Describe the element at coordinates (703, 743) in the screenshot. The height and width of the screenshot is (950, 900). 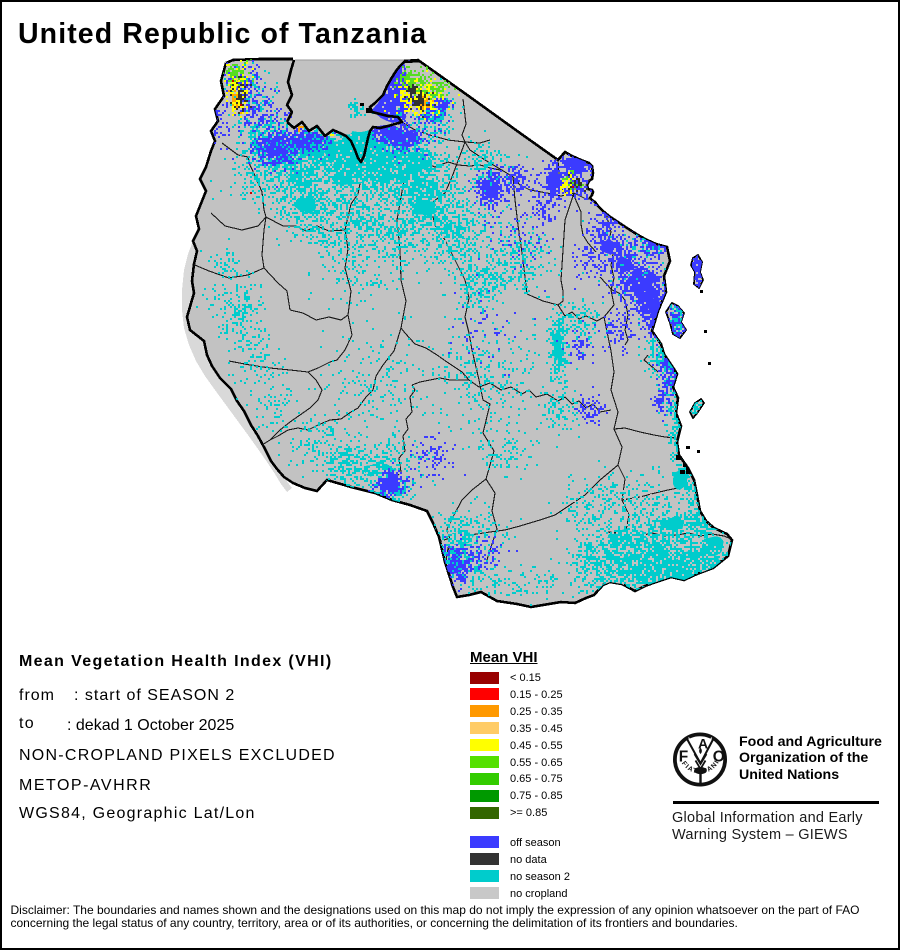
I see `svg-text: A` at that location.